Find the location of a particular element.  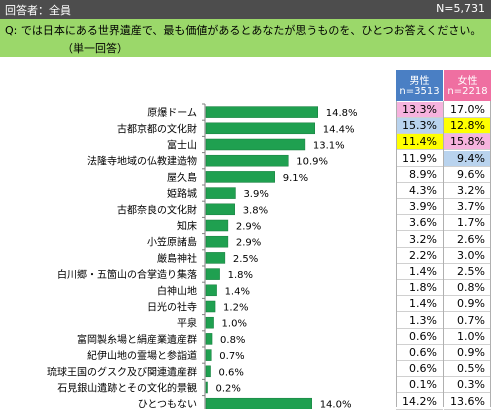

category-label: 法隆寺地域の仏教建造物 is located at coordinates (142, 161).